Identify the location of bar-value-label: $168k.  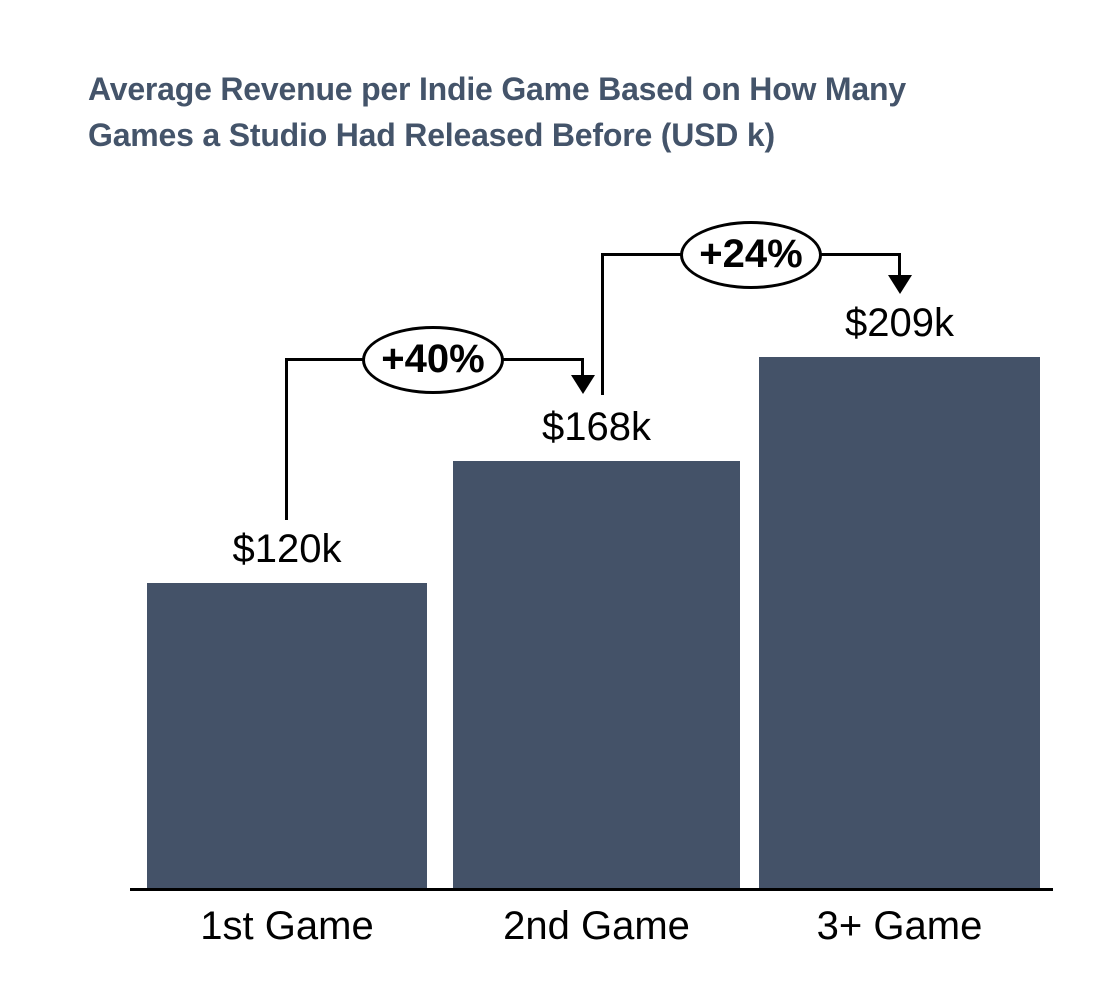
(596, 427).